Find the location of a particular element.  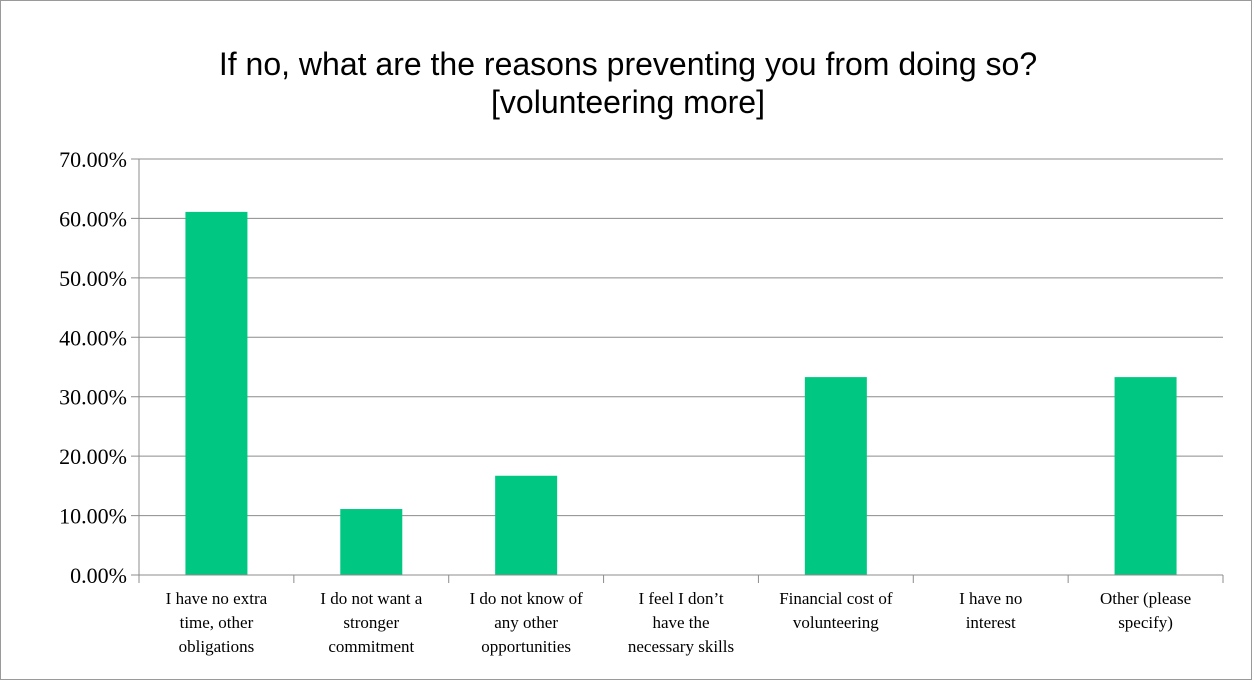

x-tick-label-line: stronger is located at coordinates (371, 622).